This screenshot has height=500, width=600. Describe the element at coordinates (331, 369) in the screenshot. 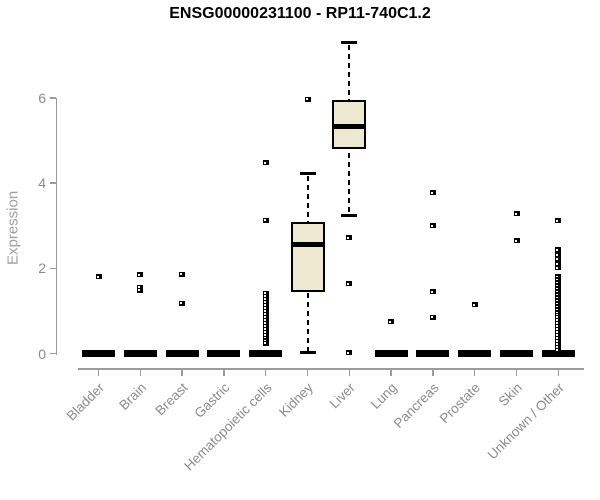

I see `x-axis-line` at that location.